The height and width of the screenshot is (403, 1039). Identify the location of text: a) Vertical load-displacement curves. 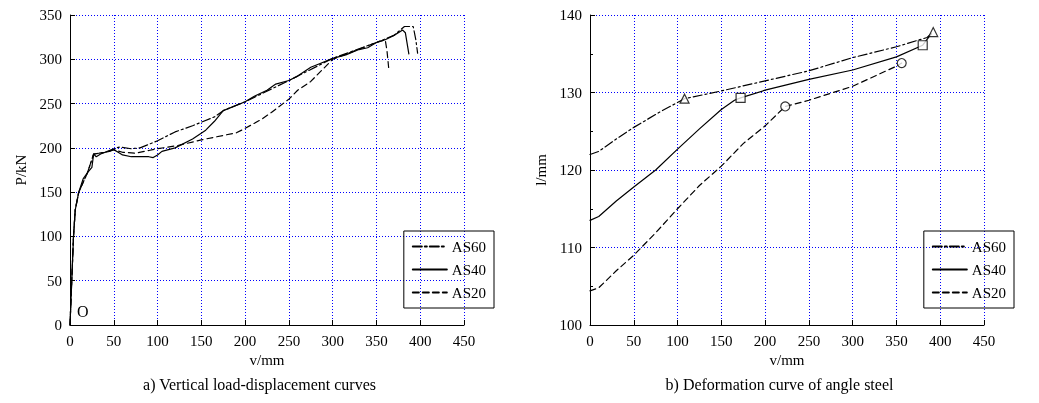
(259, 384).